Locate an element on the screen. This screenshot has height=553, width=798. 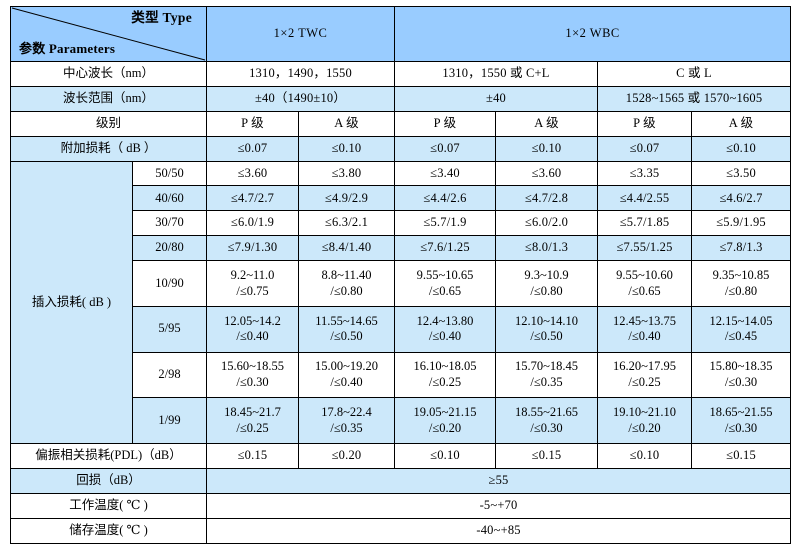
il-1-99-col-5-line1: 19.10~21.10 is located at coordinates (645, 412).